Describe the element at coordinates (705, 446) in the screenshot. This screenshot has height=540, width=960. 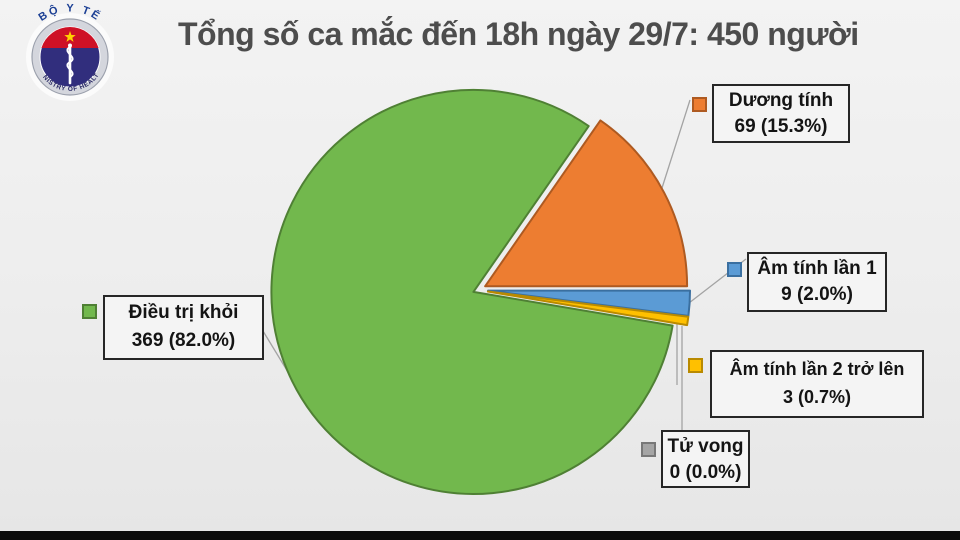
I see `data-label-name: Tử vong` at that location.